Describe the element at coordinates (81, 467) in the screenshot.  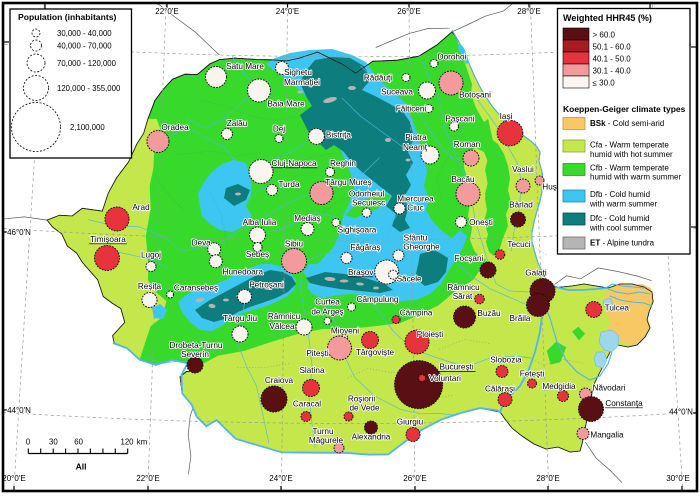
I see `svg-text: All` at that location.